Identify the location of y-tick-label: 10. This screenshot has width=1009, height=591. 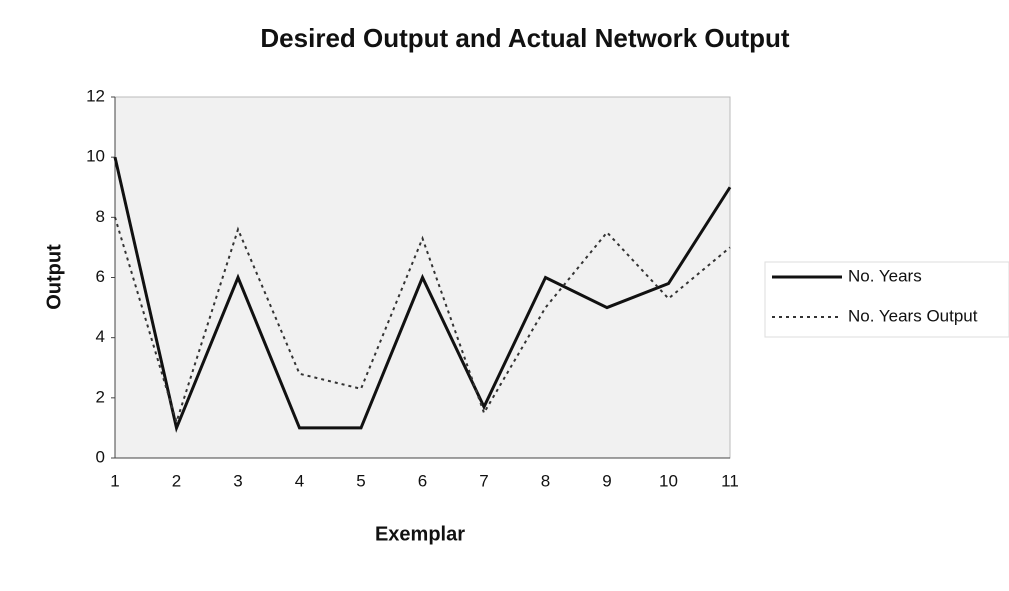
(95, 156).